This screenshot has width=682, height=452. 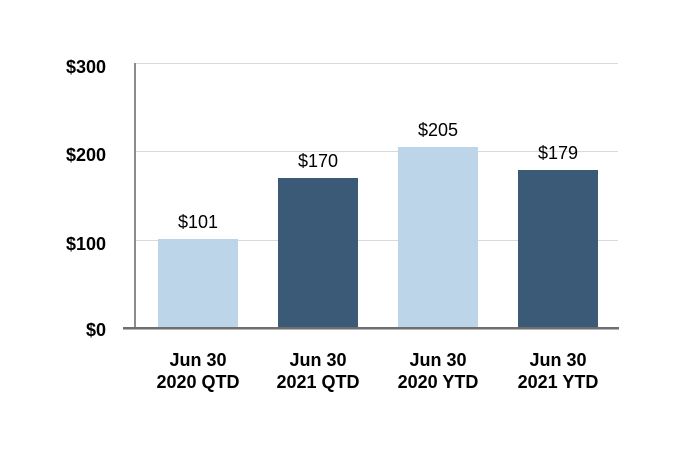 I want to click on category-label-2020-qtd: Jun 30 2020 QTD, so click(x=198, y=371).